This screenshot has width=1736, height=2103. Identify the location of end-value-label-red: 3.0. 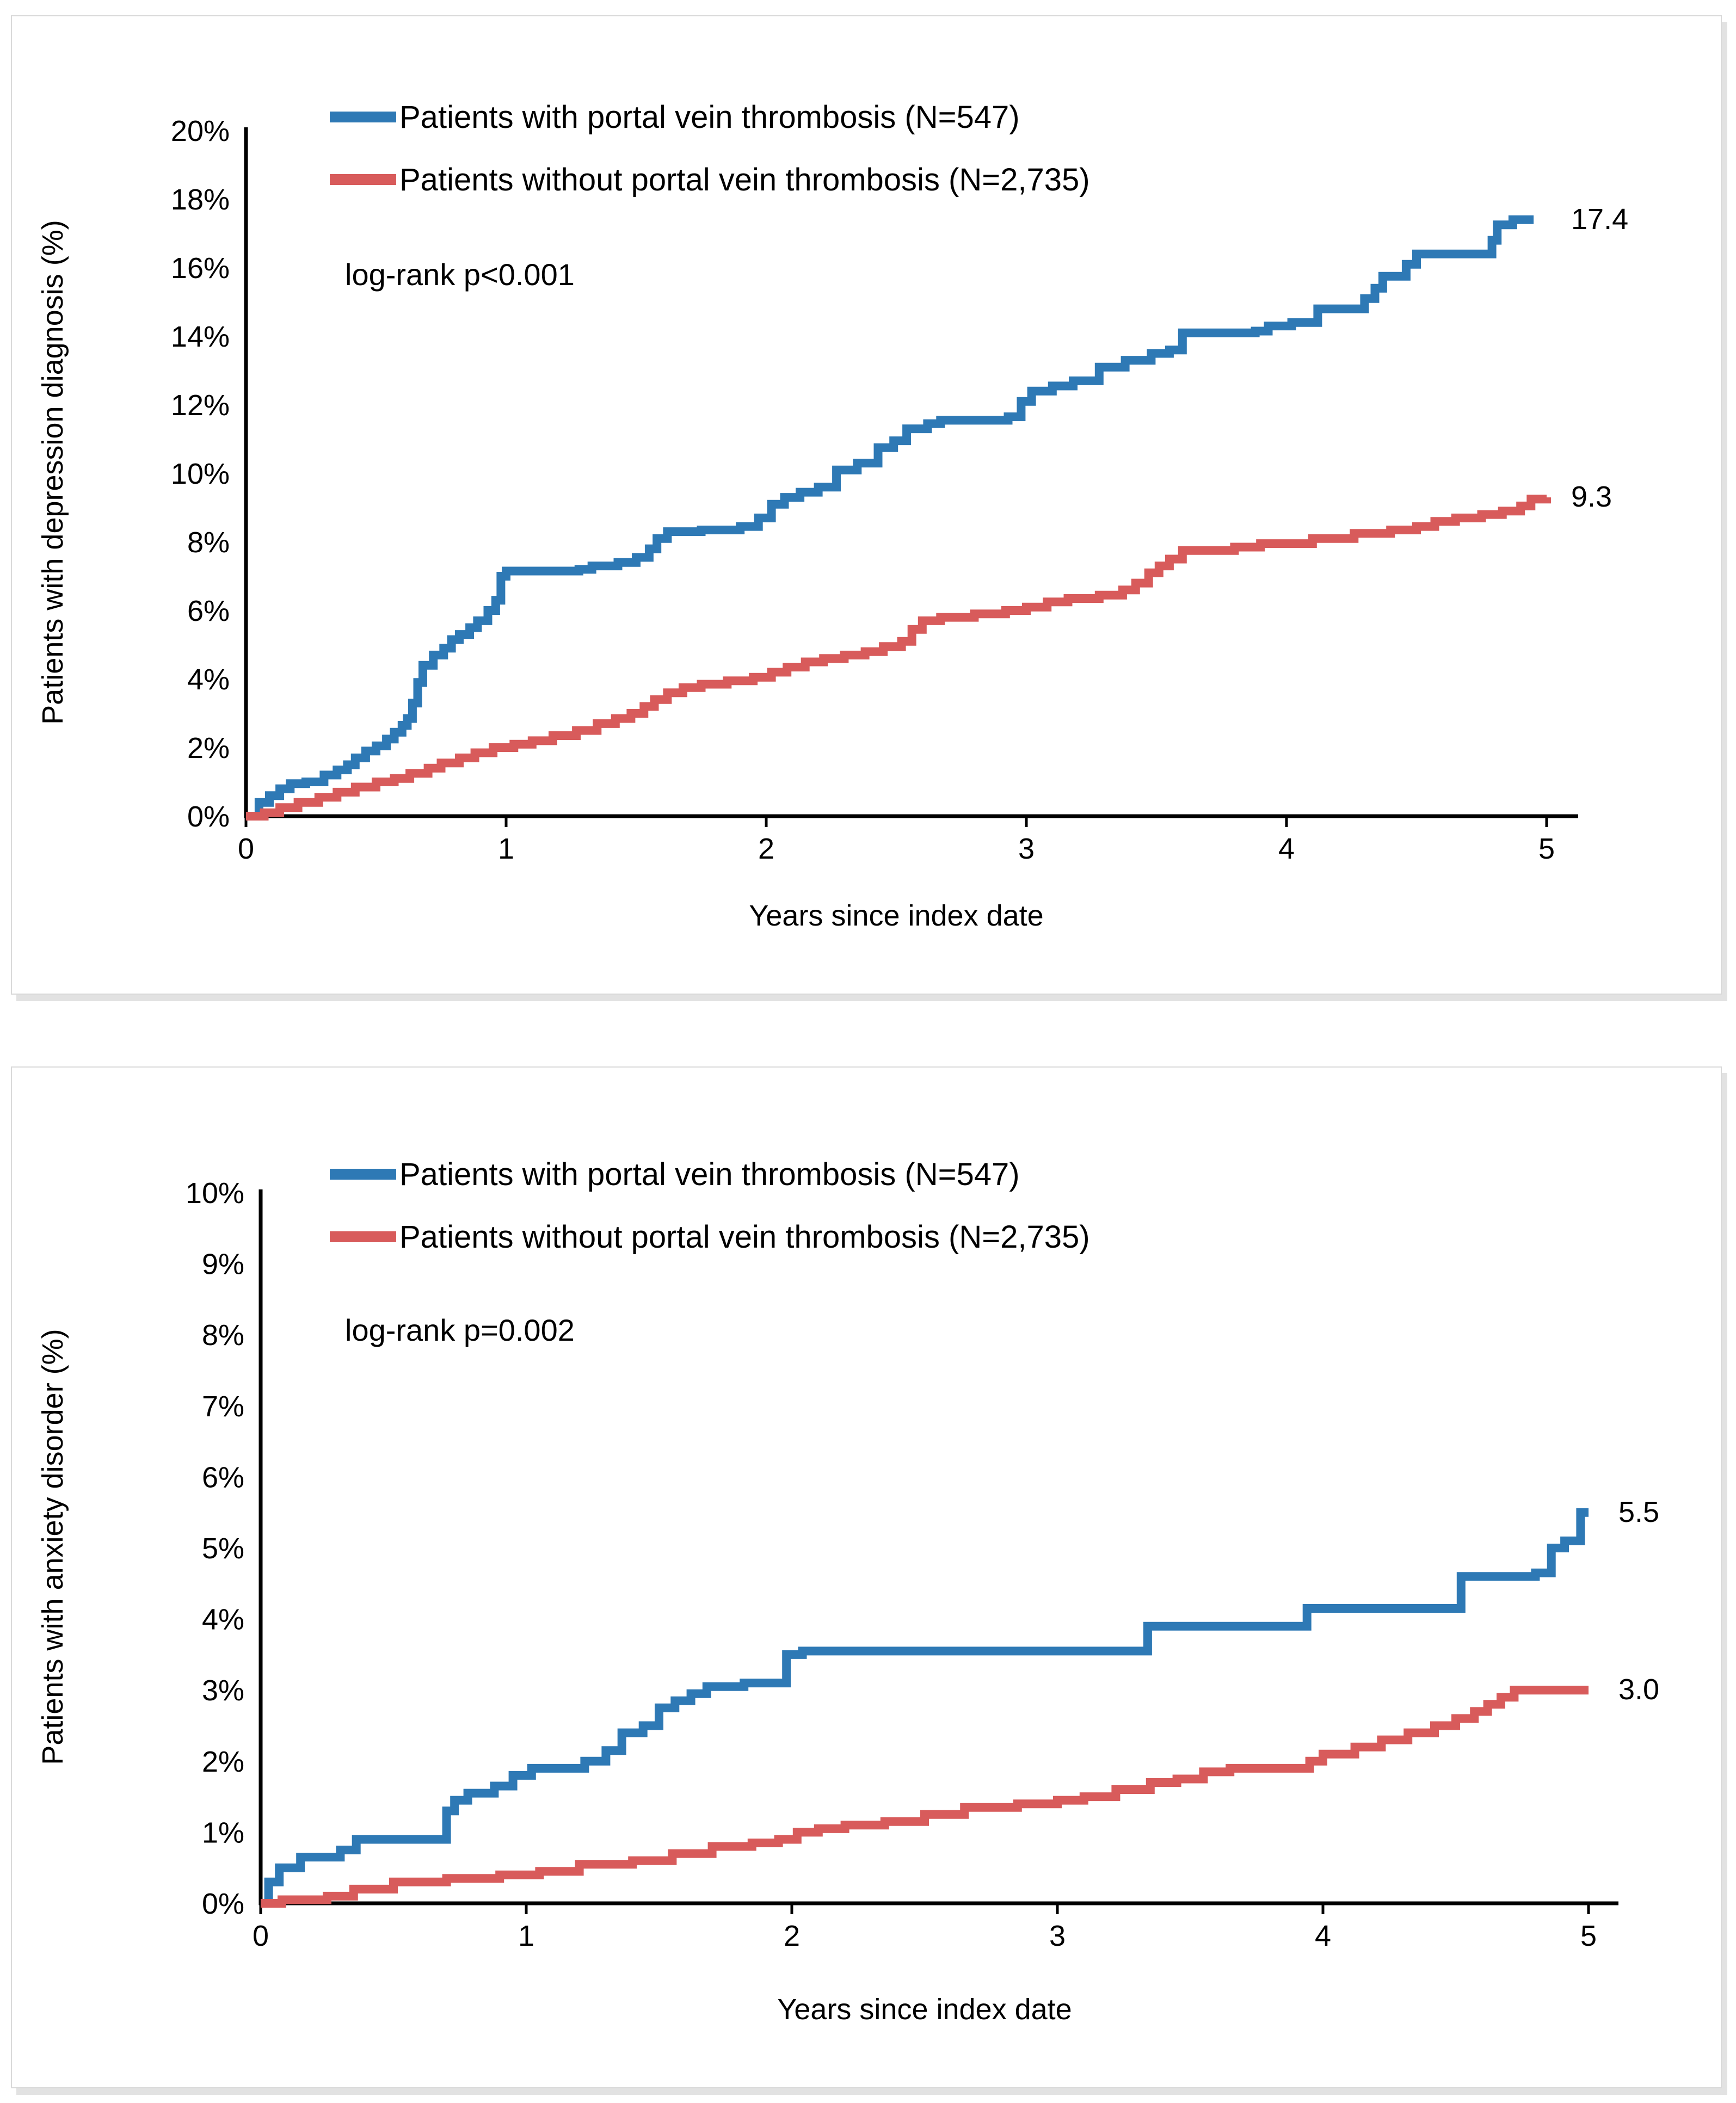
(1639, 1689).